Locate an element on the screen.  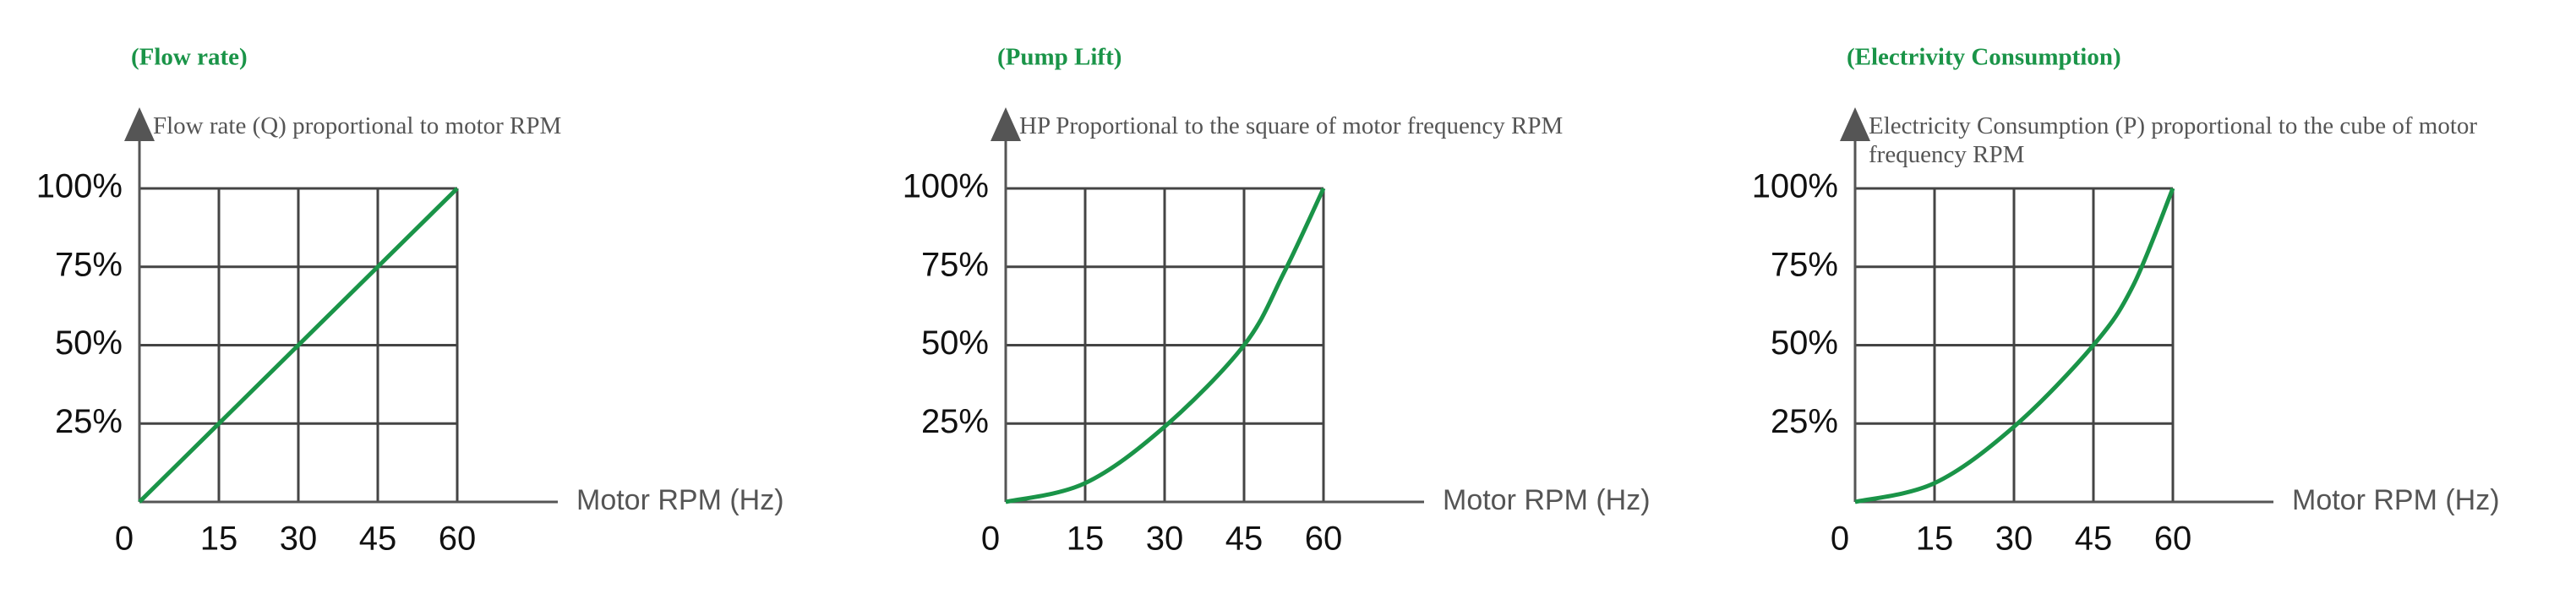
chart-title: (Flow rate) is located at coordinates (189, 57).